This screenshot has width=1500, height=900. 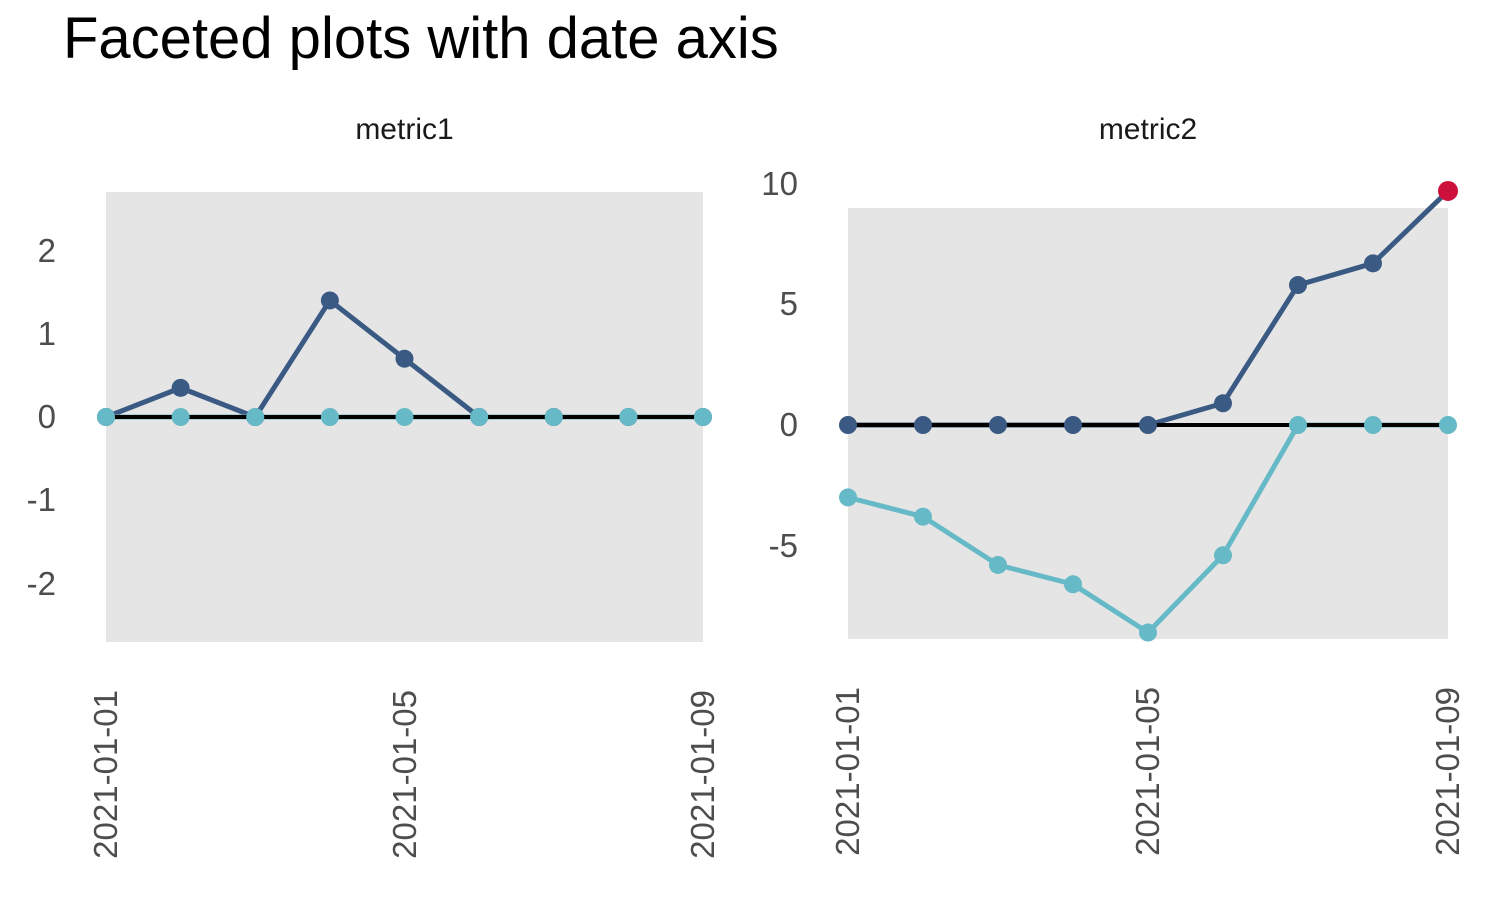 What do you see at coordinates (788, 304) in the screenshot?
I see `y-axis-tick-label: 5` at bounding box center [788, 304].